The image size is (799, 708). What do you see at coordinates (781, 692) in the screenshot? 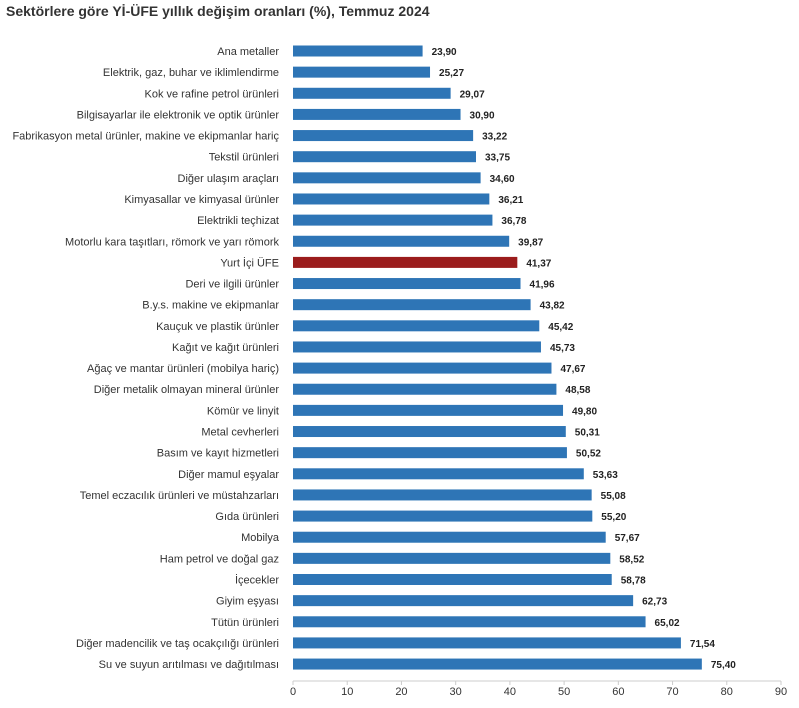
I see `x-tick-label: 90` at bounding box center [781, 692].